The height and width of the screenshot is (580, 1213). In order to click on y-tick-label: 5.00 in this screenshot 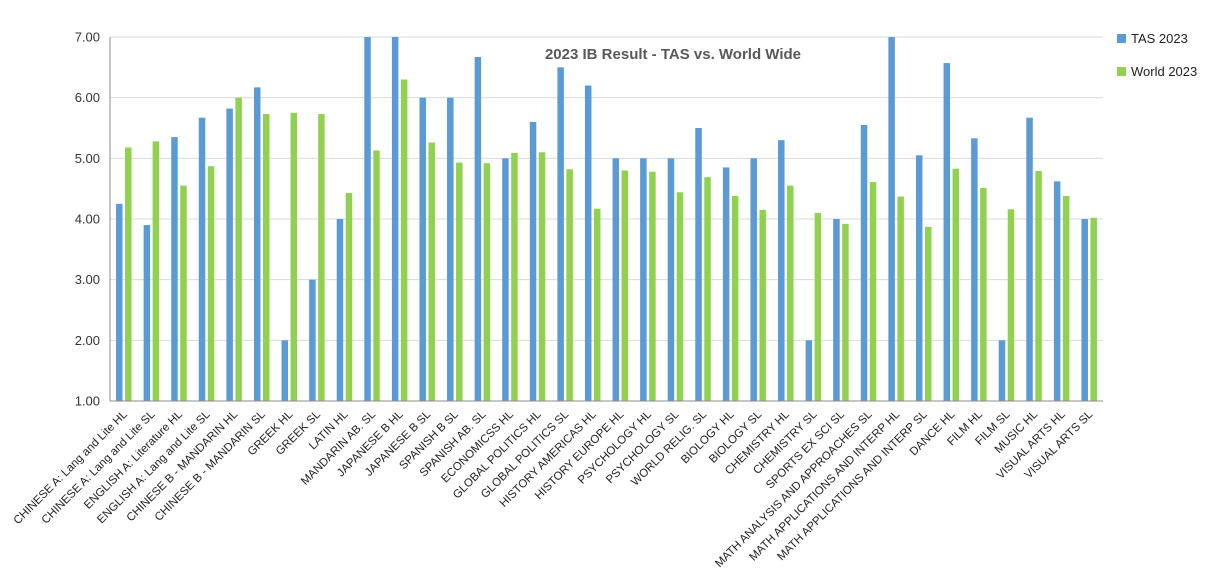, I will do `click(87, 158)`.